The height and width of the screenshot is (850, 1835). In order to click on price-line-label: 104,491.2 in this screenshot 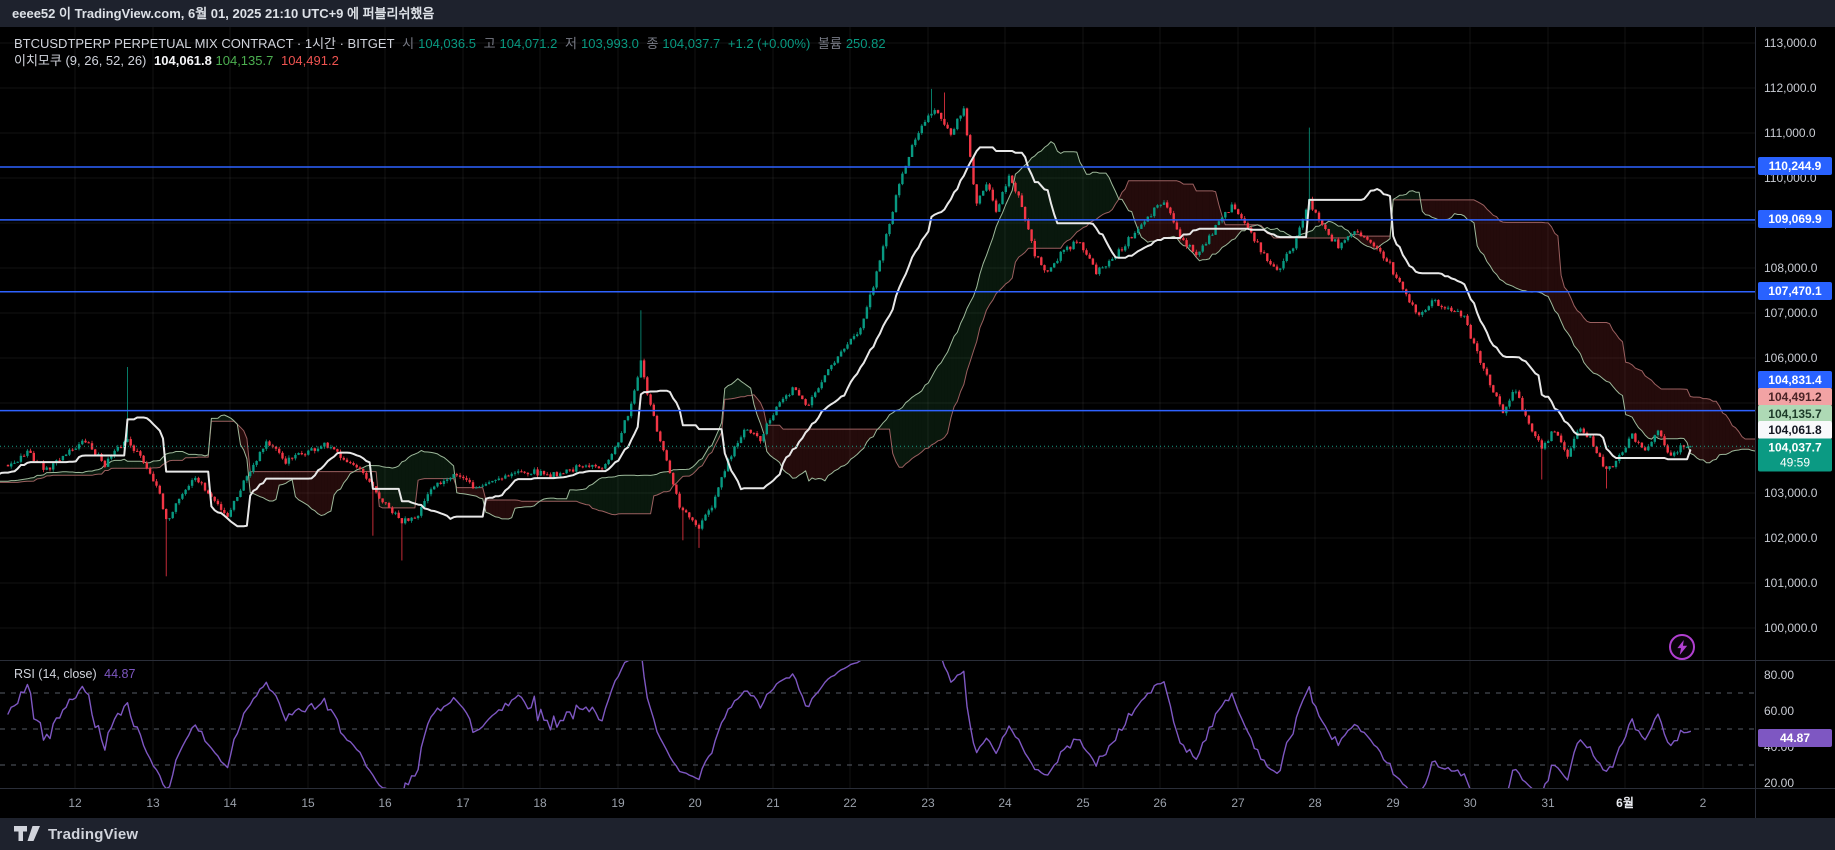, I will do `click(1795, 397)`.